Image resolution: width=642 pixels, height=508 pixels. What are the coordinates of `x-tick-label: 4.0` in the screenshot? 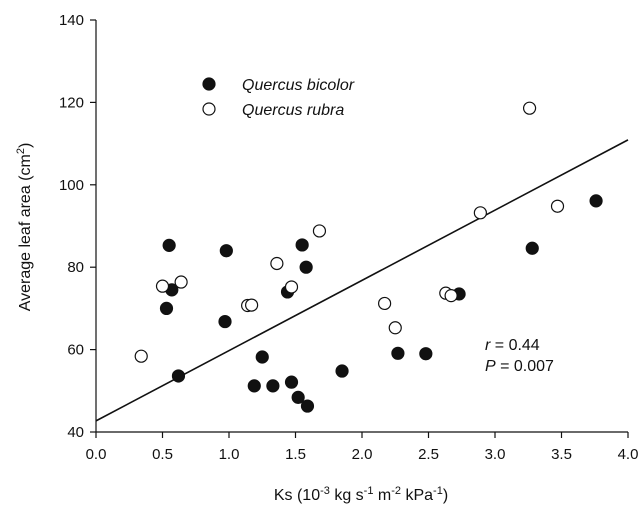 It's located at (628, 454).